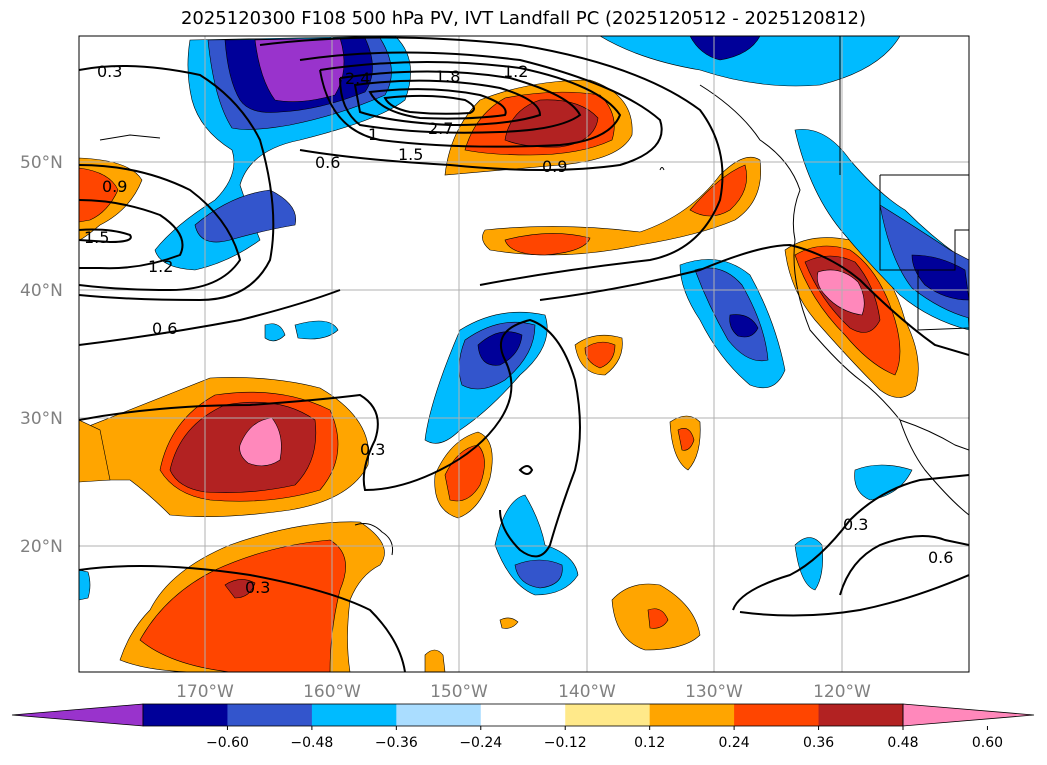 This screenshot has width=1047, height=765. Describe the element at coordinates (968, 715) in the screenshot. I see `colorbar-extend-high` at that location.